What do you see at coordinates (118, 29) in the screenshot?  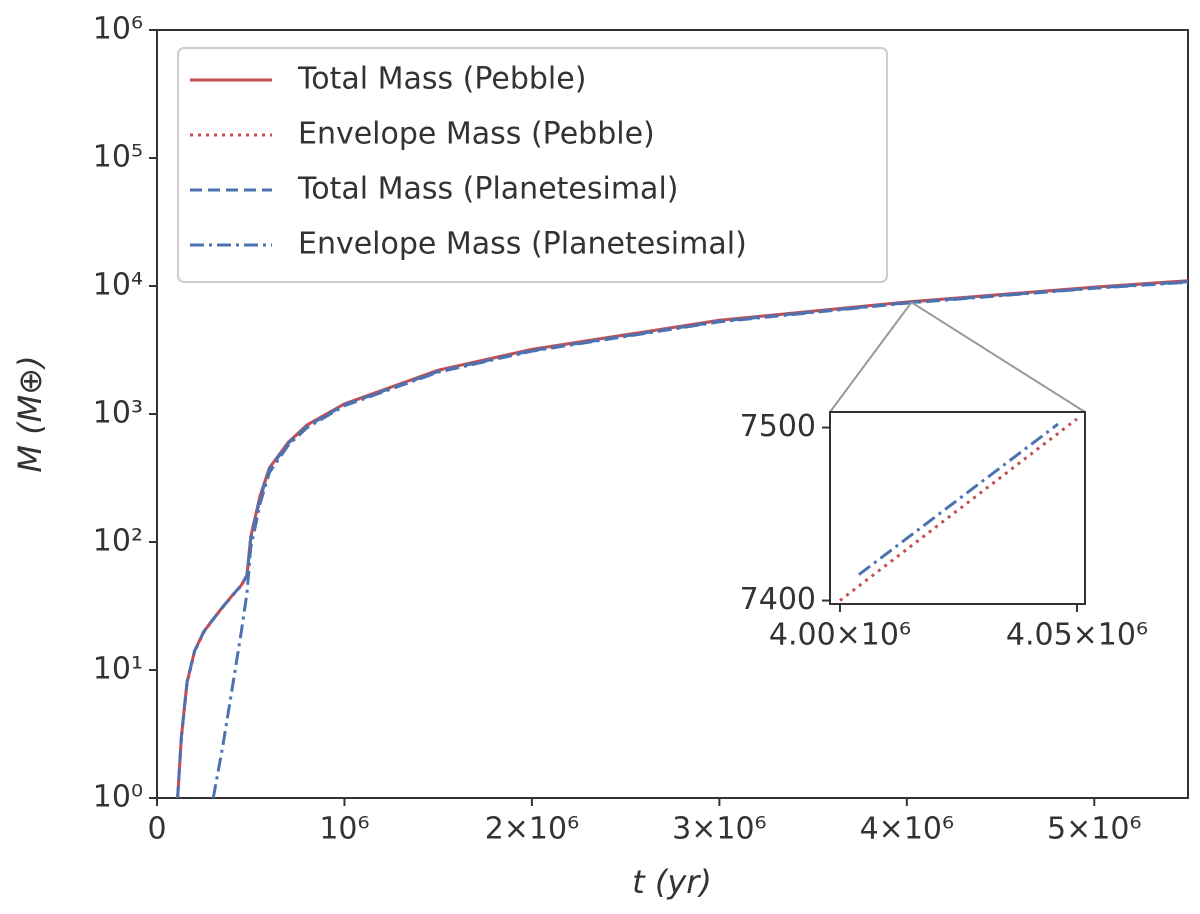 I see `y-tick-label: 10⁶` at bounding box center [118, 29].